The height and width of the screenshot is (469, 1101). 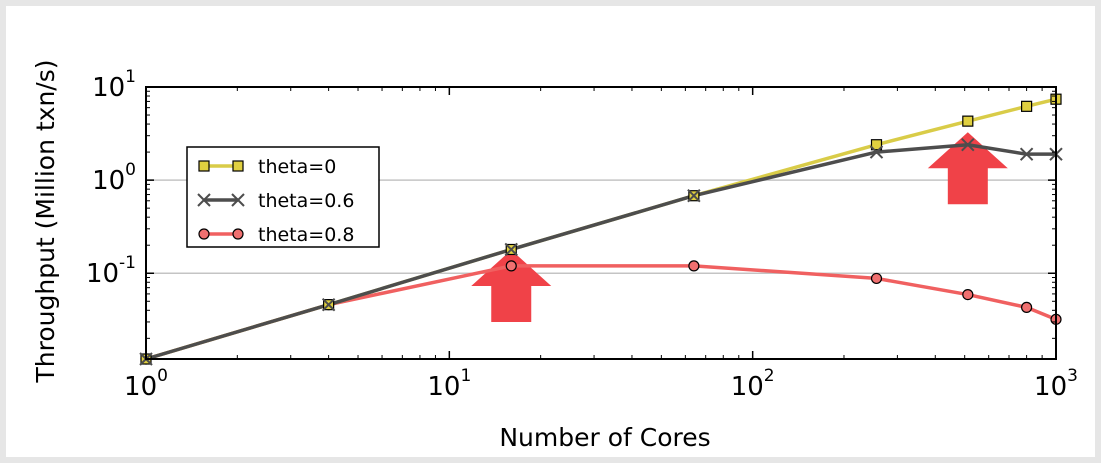 I want to click on y-tick-label: 10⁻¹, so click(x=111, y=271).